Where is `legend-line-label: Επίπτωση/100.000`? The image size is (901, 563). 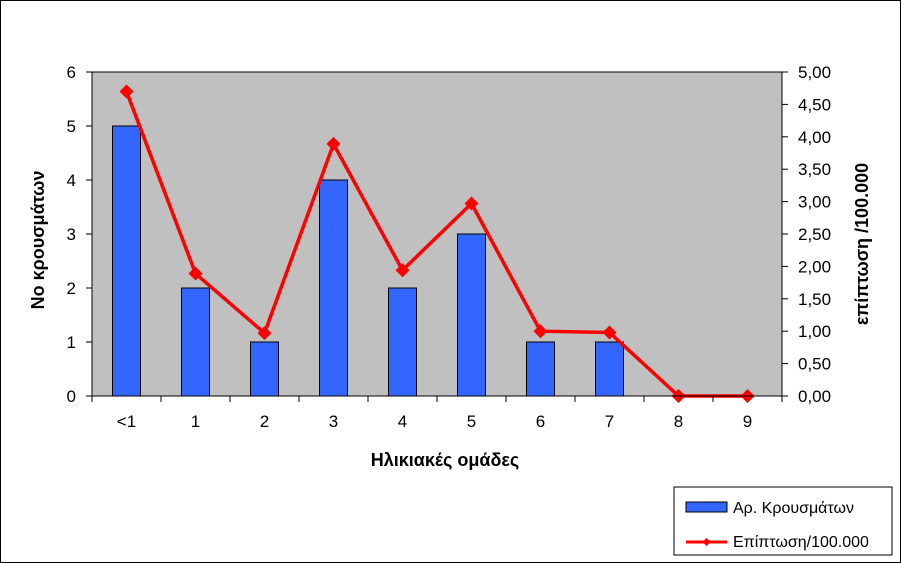
legend-line-label: Επίπτωση/100.000 is located at coordinates (801, 542).